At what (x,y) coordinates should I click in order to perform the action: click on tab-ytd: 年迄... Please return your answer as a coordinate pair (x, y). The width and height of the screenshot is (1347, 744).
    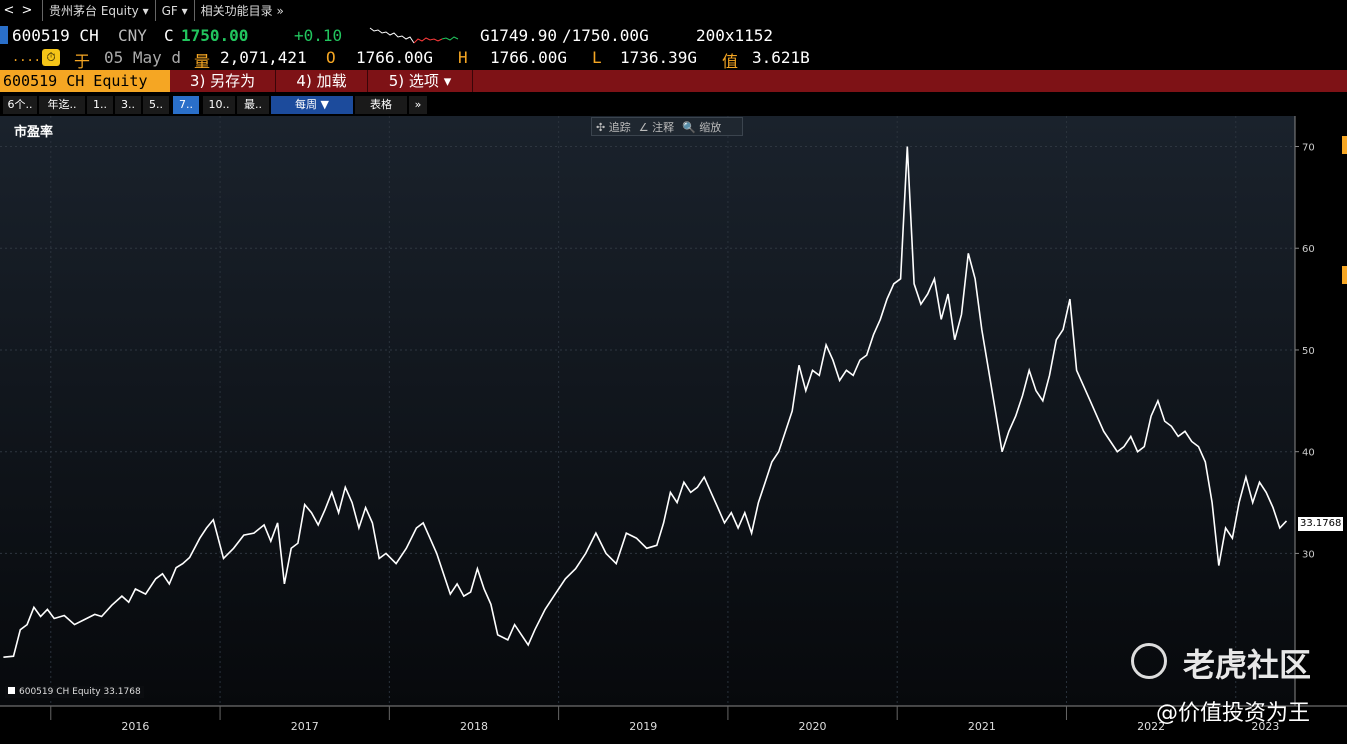
    Looking at the image, I should click on (62, 105).